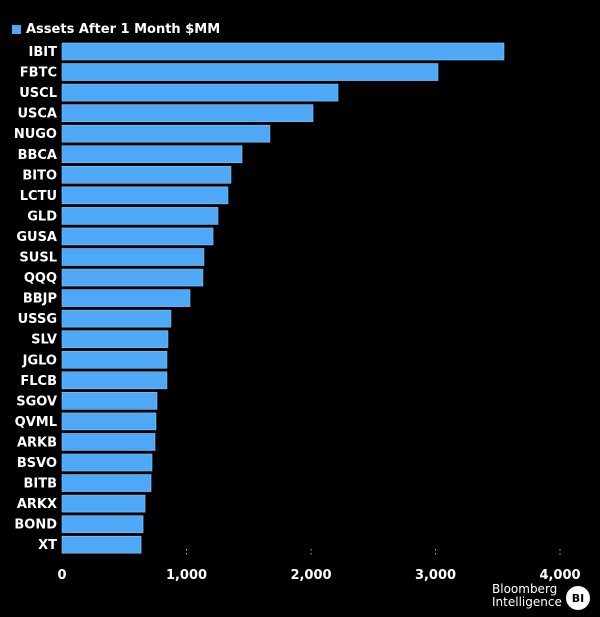 The width and height of the screenshot is (600, 617). Describe the element at coordinates (37, 442) in the screenshot. I see `category-label: ARKB` at that location.